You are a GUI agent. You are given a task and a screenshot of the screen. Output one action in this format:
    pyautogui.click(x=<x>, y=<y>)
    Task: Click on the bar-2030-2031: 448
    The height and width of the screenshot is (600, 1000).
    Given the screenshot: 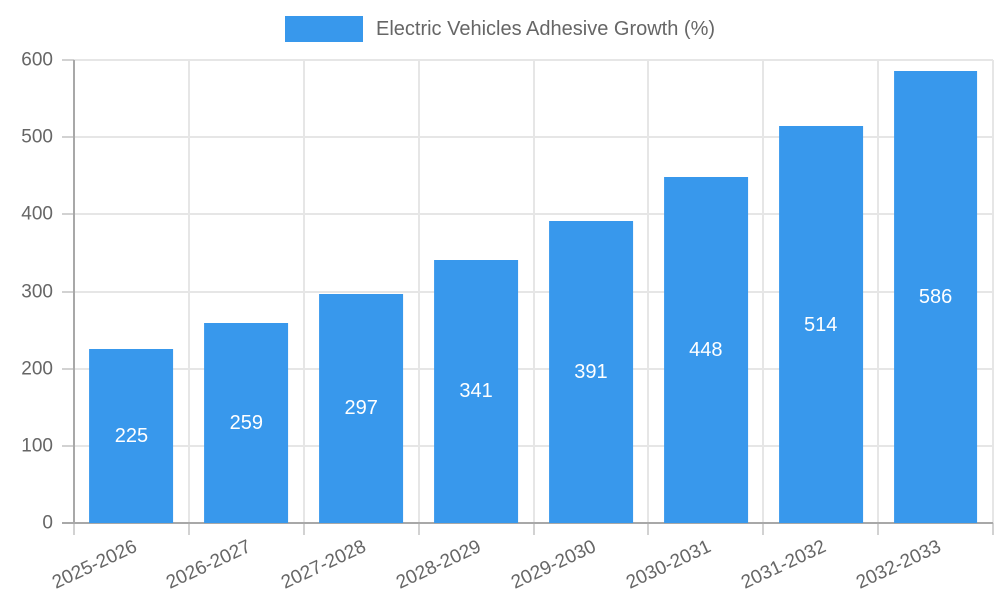 What is the action you would take?
    pyautogui.click(x=705, y=350)
    